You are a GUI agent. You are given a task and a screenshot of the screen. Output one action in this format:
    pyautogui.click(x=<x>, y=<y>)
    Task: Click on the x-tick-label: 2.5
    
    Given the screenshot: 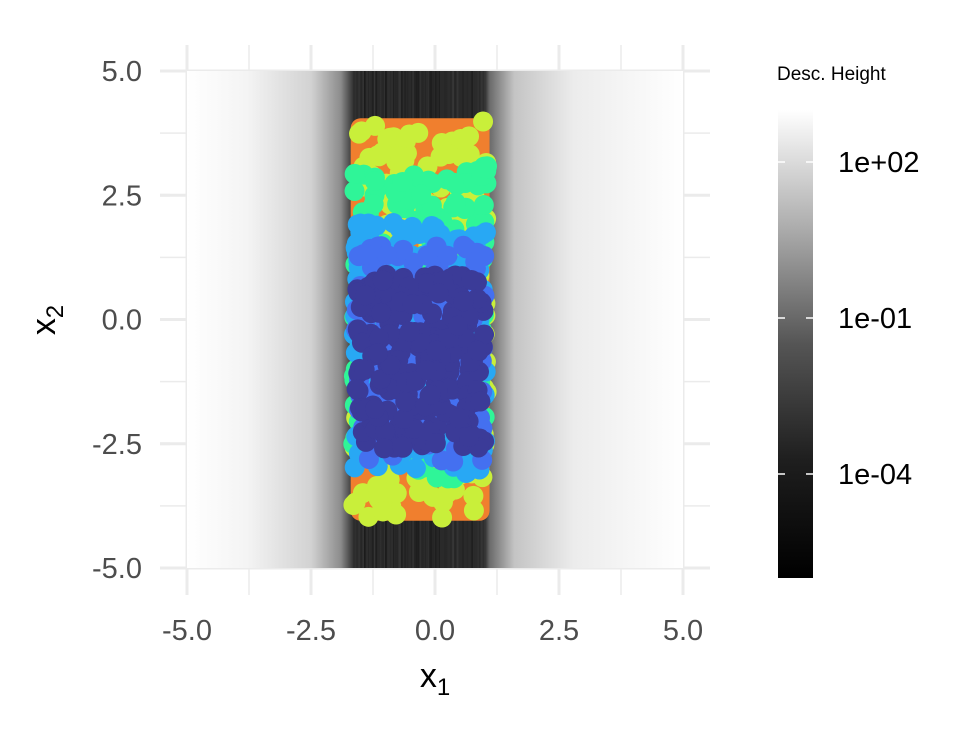 What is the action you would take?
    pyautogui.click(x=559, y=631)
    